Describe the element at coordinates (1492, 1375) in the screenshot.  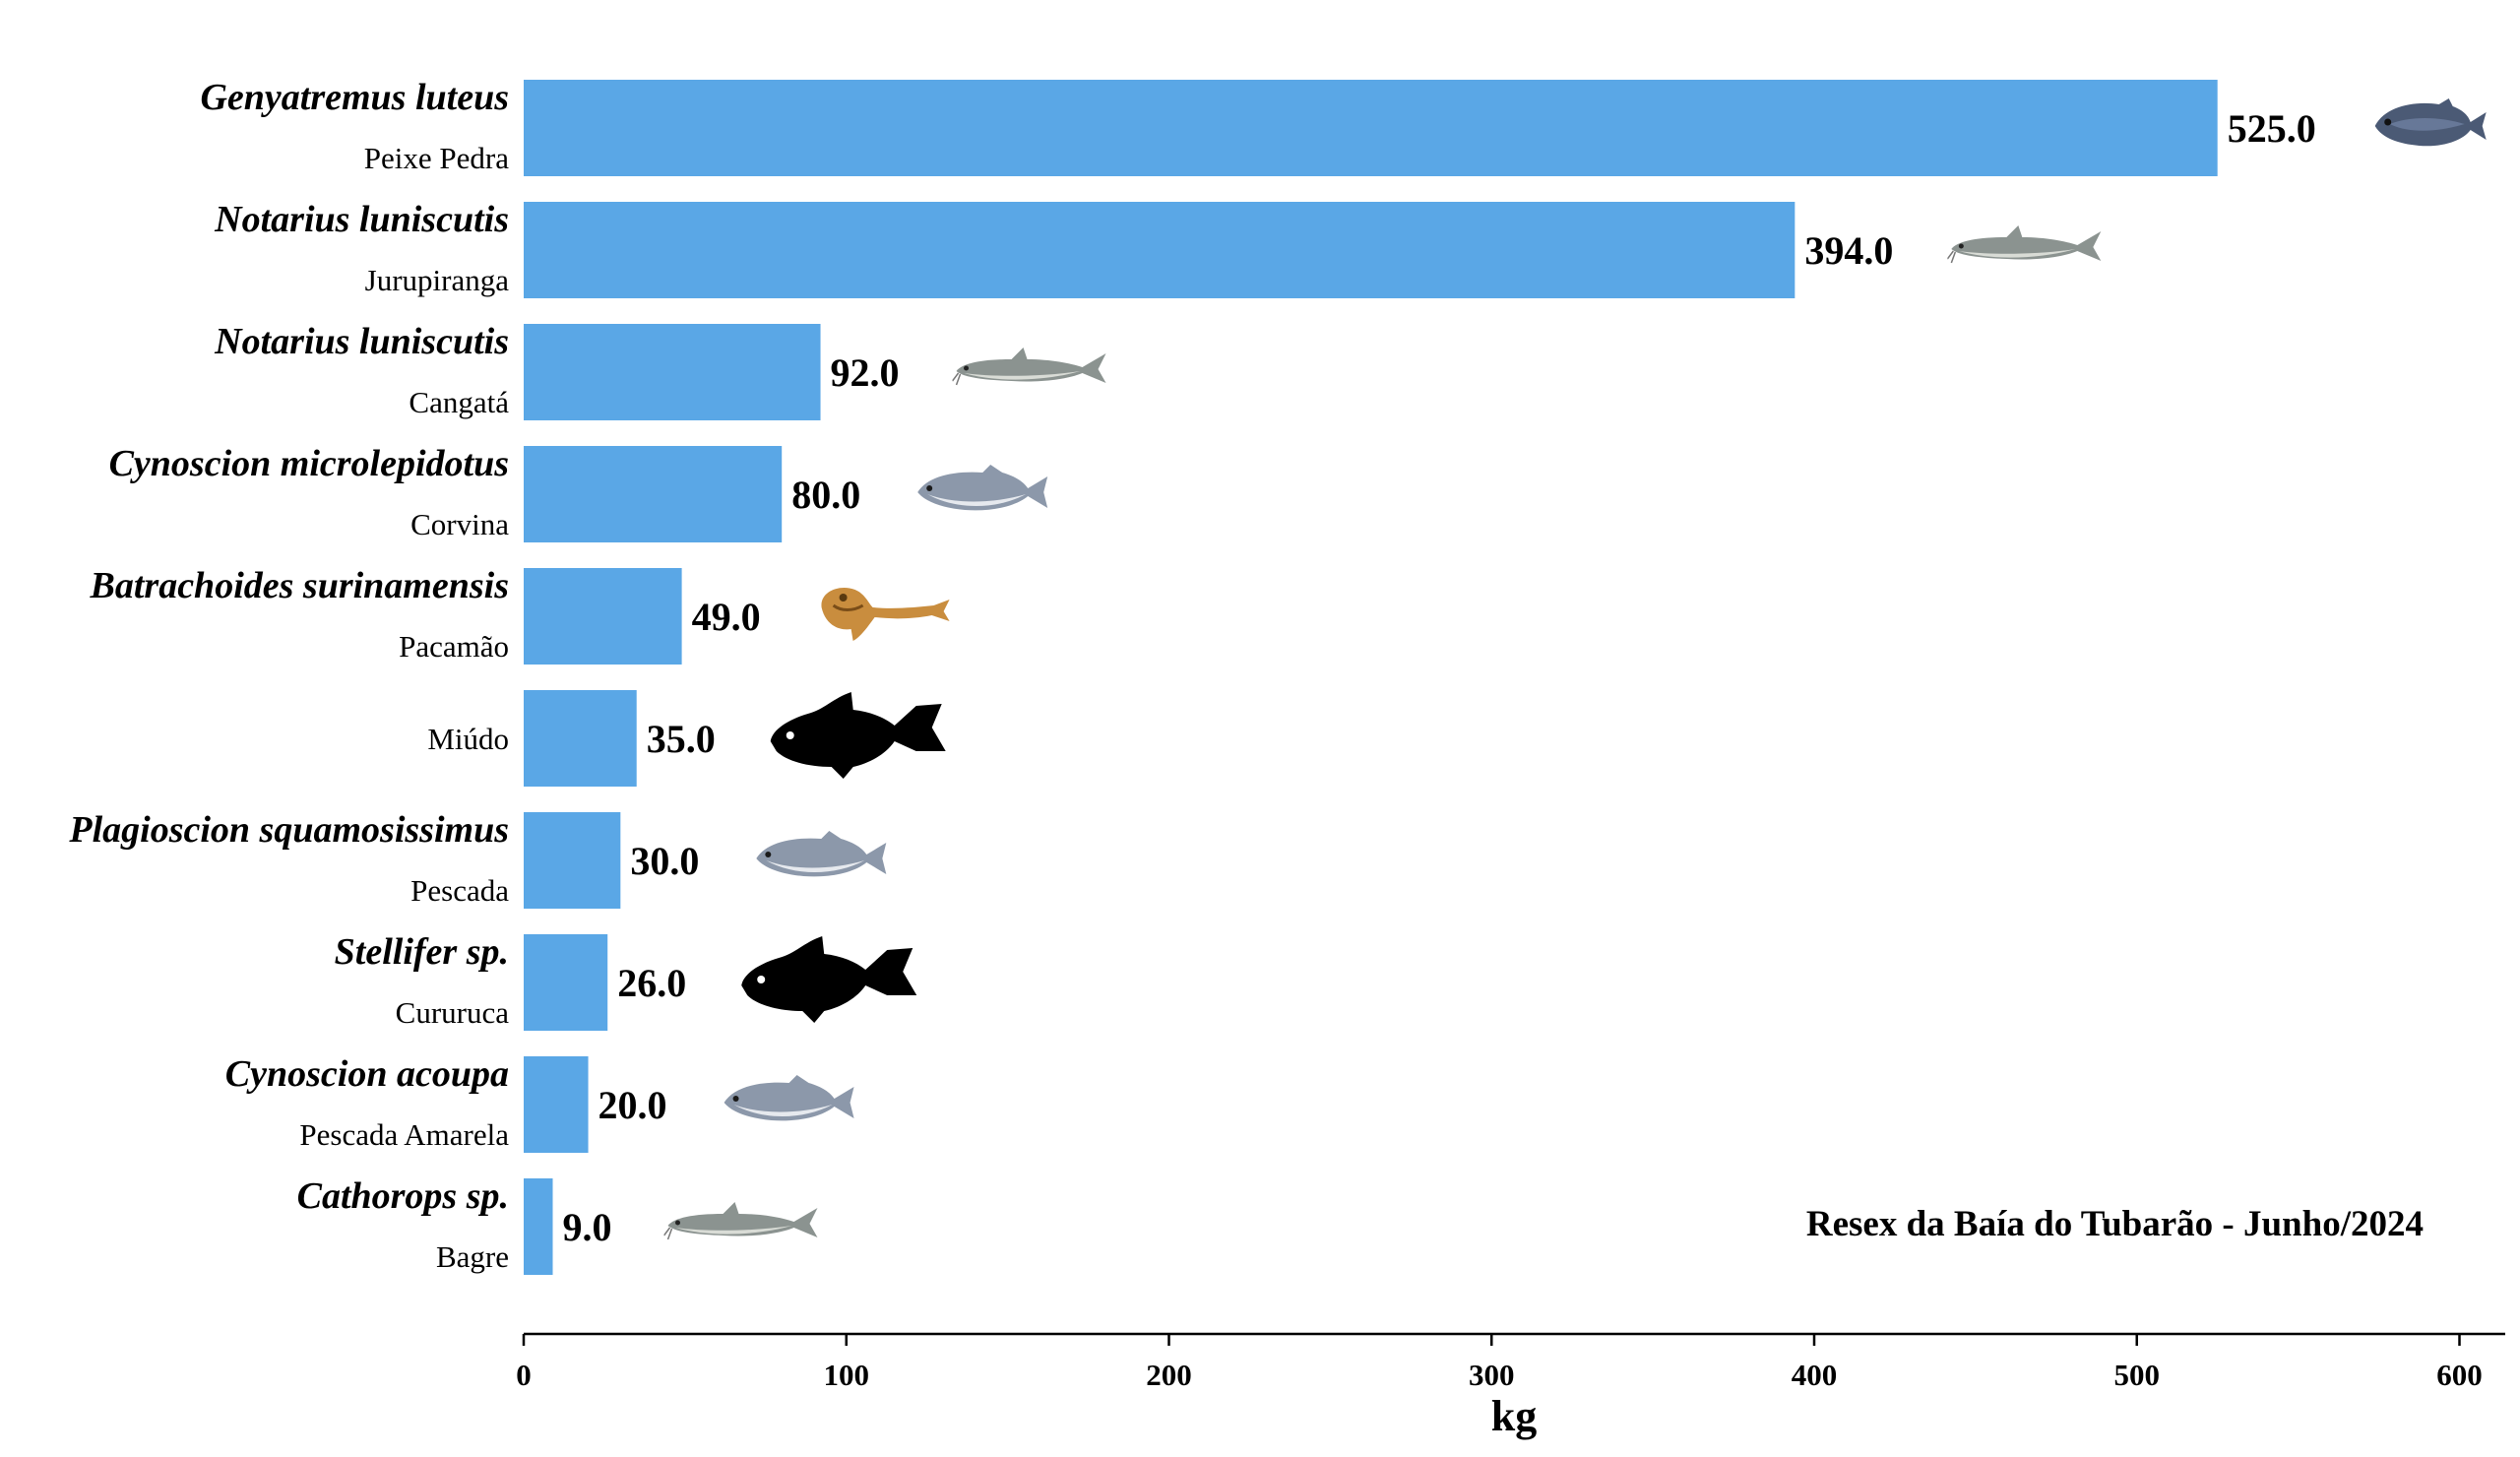
I see `x-tick-label: 300` at that location.